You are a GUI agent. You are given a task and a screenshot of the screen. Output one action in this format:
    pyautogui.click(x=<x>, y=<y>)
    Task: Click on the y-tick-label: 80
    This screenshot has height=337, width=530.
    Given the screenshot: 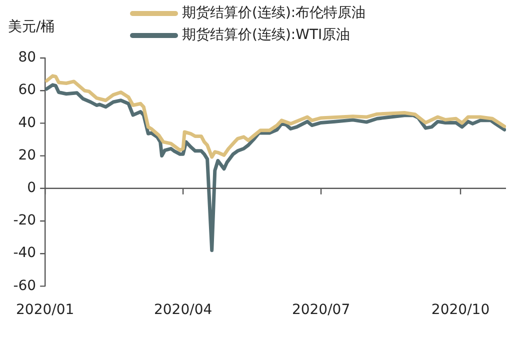 What is the action you would take?
    pyautogui.click(x=27, y=58)
    